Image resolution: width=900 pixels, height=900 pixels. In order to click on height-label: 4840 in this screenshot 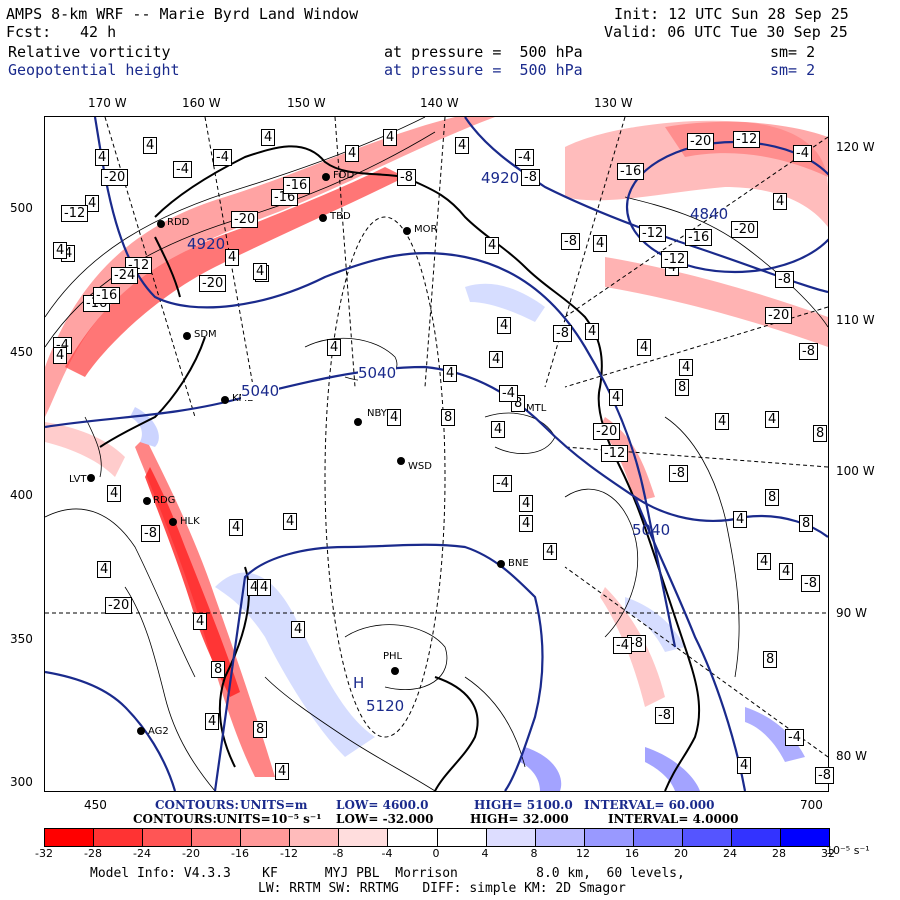, I will do `click(709, 214)`.